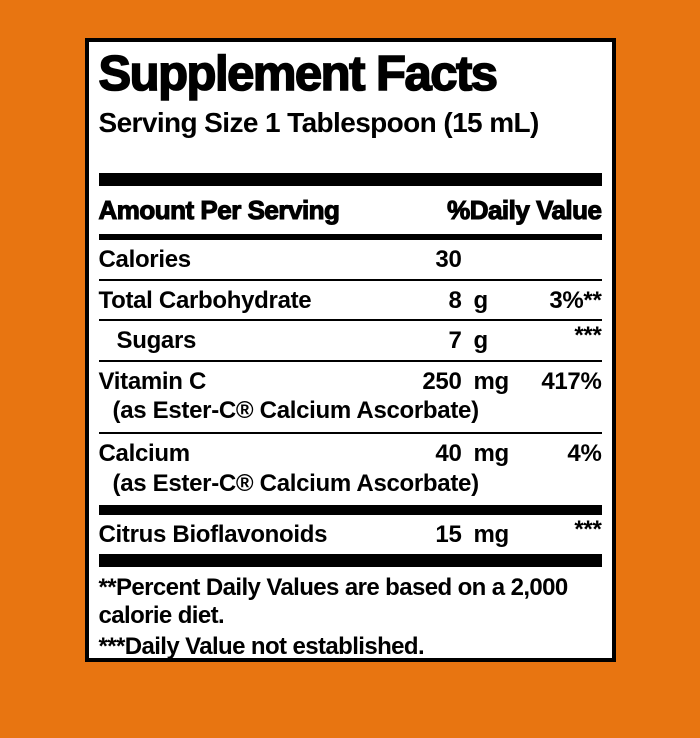  Describe the element at coordinates (350, 453) in the screenshot. I see `table-row: Calcium 40 mg 4%` at that location.